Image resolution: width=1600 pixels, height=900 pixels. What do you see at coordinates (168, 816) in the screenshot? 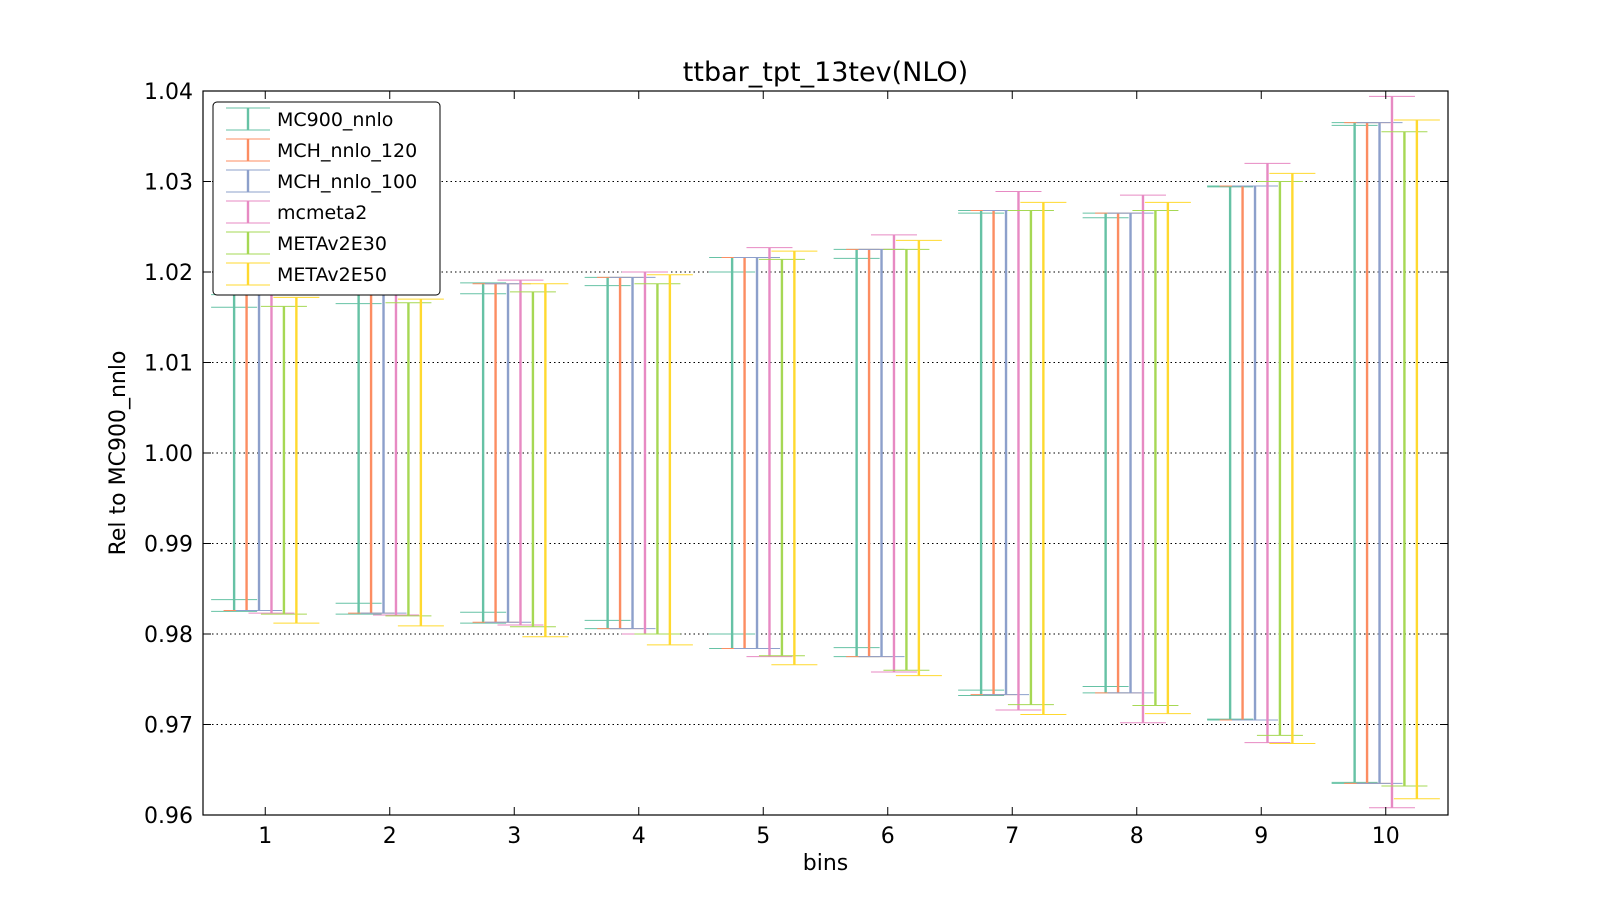
I see `y-tick-label: 0.96` at bounding box center [168, 816].